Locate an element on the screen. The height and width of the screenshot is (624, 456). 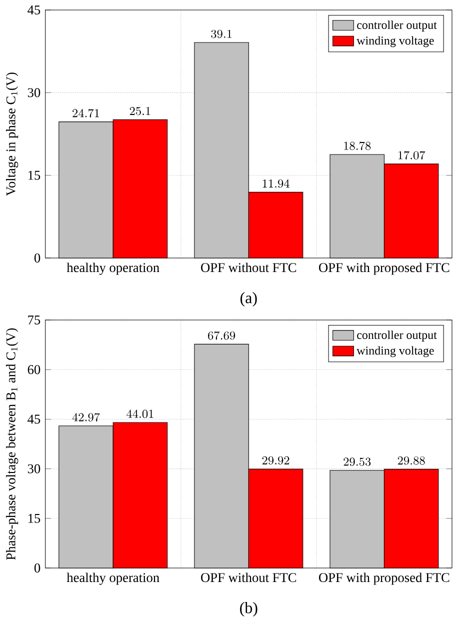
data-label: 42.97 is located at coordinates (86, 417).